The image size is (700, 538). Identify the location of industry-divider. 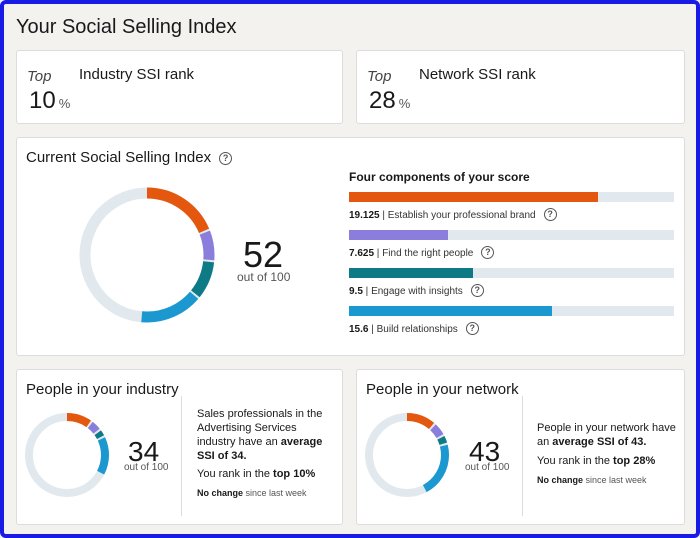
(181, 456).